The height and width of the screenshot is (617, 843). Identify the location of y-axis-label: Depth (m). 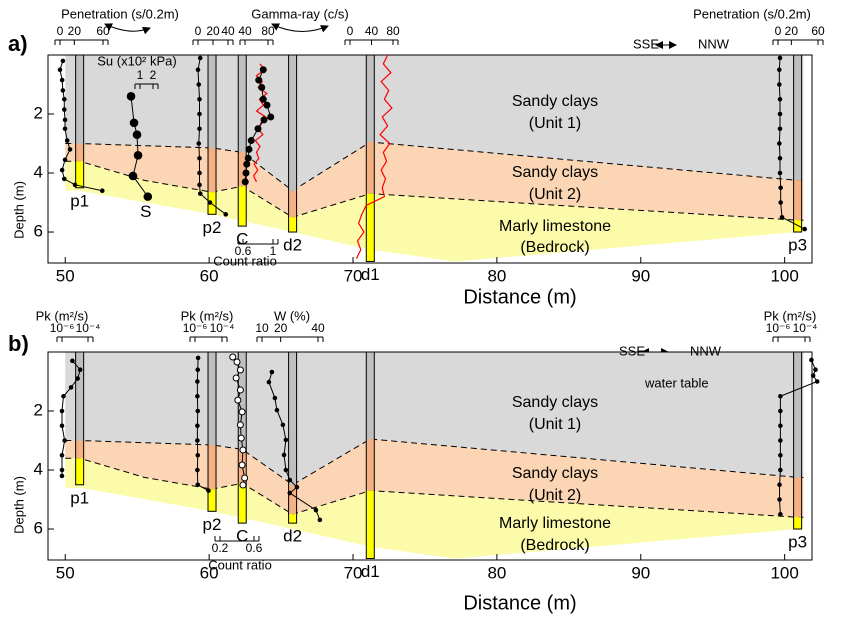
(18, 210).